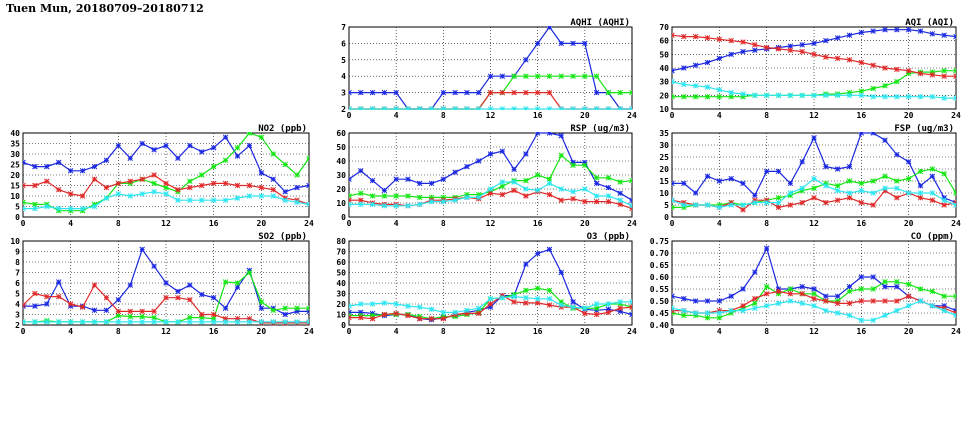 The image size is (975, 447). I want to click on y-tick-label: 30, so click(664, 145).